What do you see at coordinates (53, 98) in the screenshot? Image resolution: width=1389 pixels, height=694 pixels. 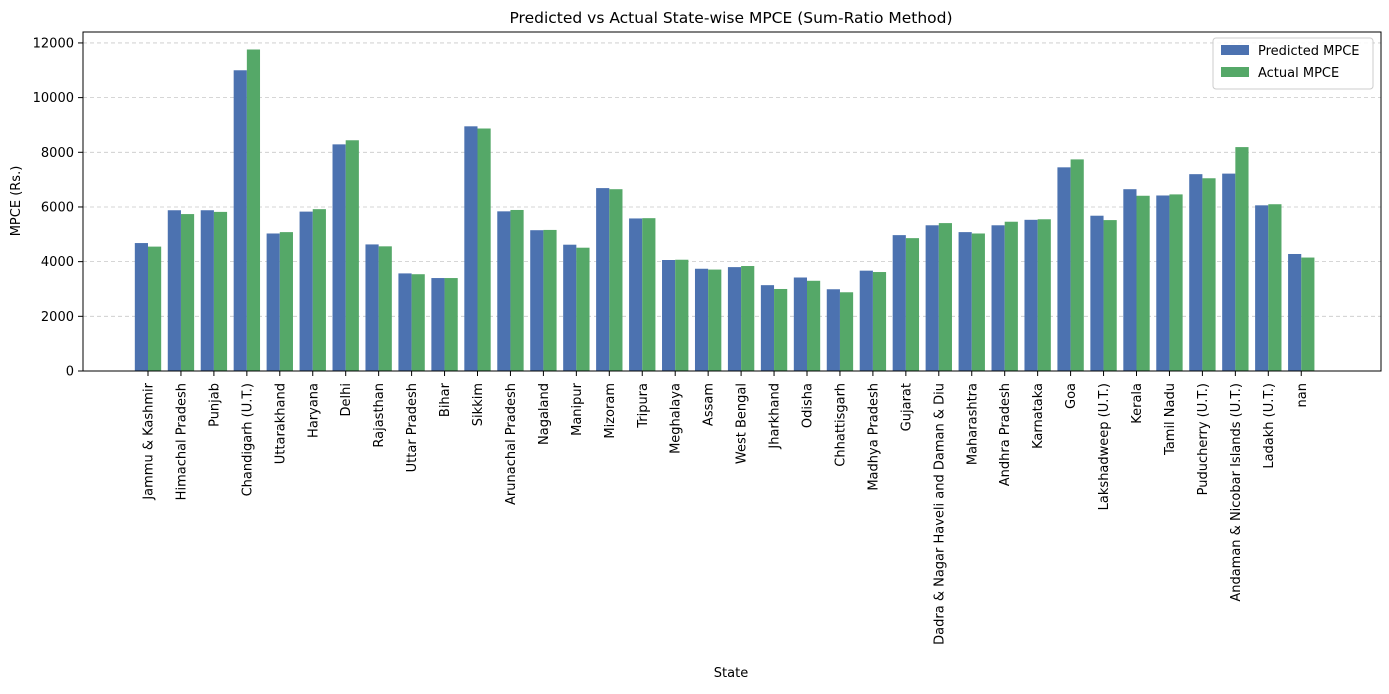 I see `y-tick-label: 10000` at bounding box center [53, 98].